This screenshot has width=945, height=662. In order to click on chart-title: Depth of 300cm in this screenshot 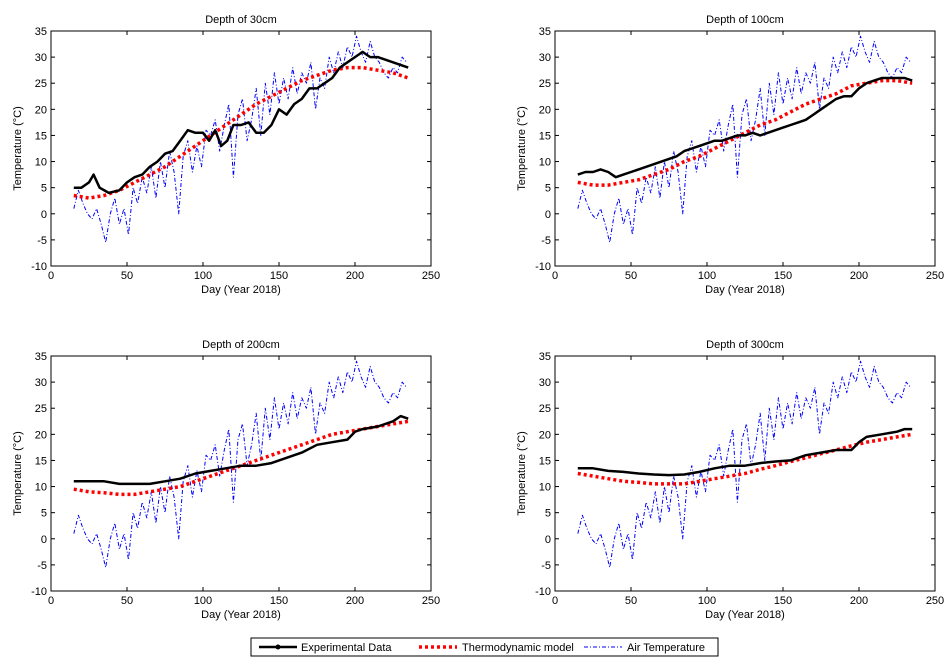, I will do `click(745, 345)`.